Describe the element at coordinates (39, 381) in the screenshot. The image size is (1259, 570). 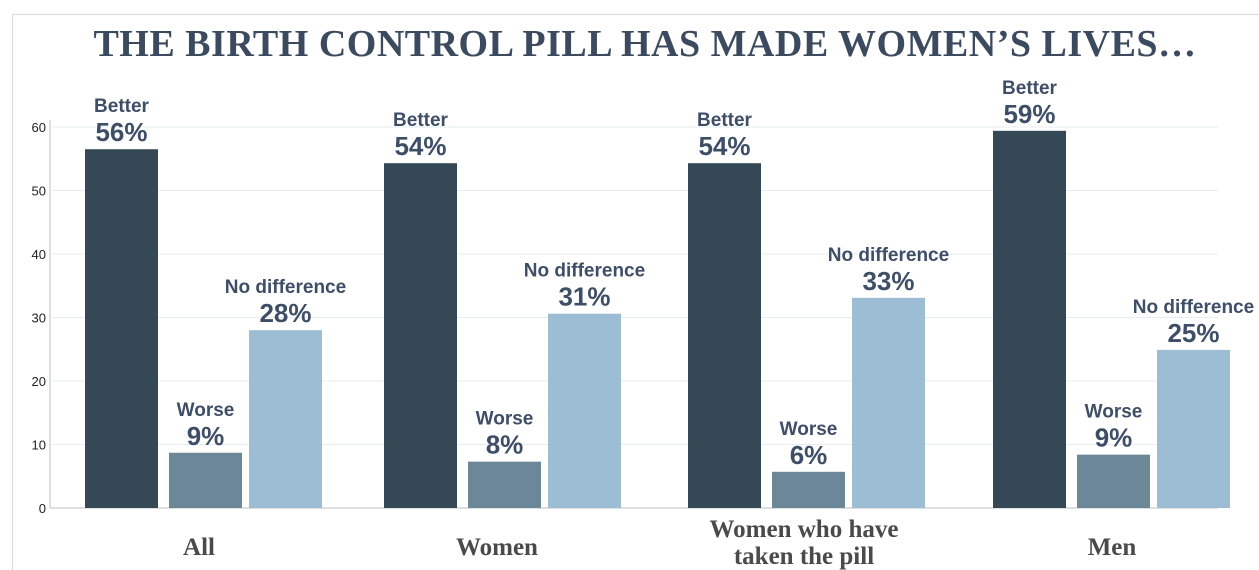
I see `y-tick-label: 20` at that location.